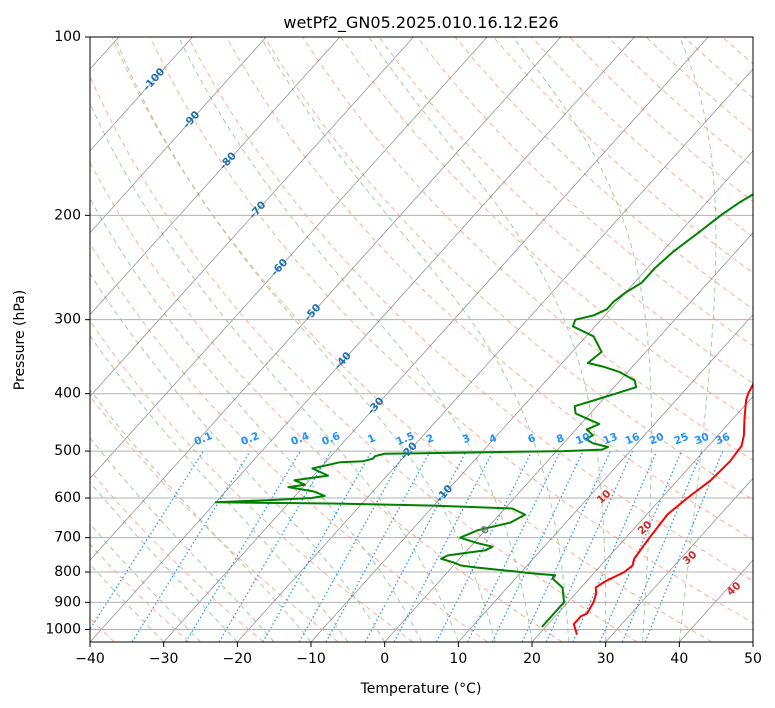 This screenshot has width=775, height=708. Describe the element at coordinates (384, 659) in the screenshot. I see `x-tick-label: 0` at that location.